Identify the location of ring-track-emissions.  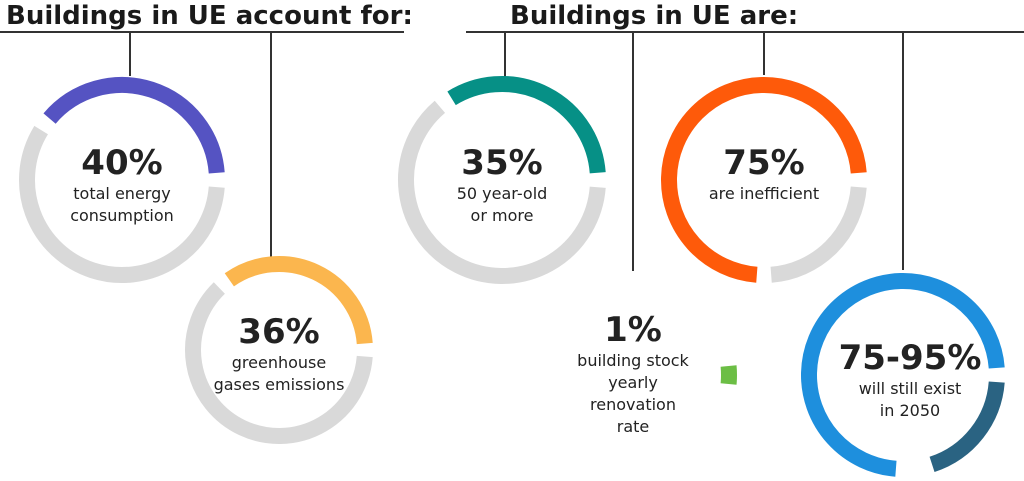
(279, 363).